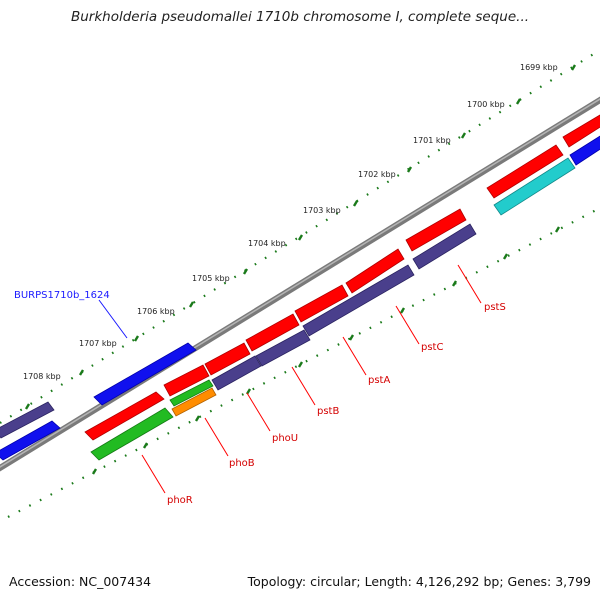 Image resolution: width=600 pixels, height=600 pixels. I want to click on gene-label-pstb: pstB, so click(328, 411).